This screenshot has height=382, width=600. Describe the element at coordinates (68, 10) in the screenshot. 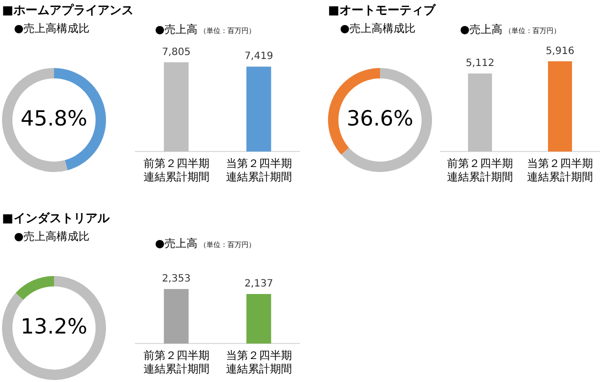

I see `chart-title: ■ホームアプライアンス` at that location.